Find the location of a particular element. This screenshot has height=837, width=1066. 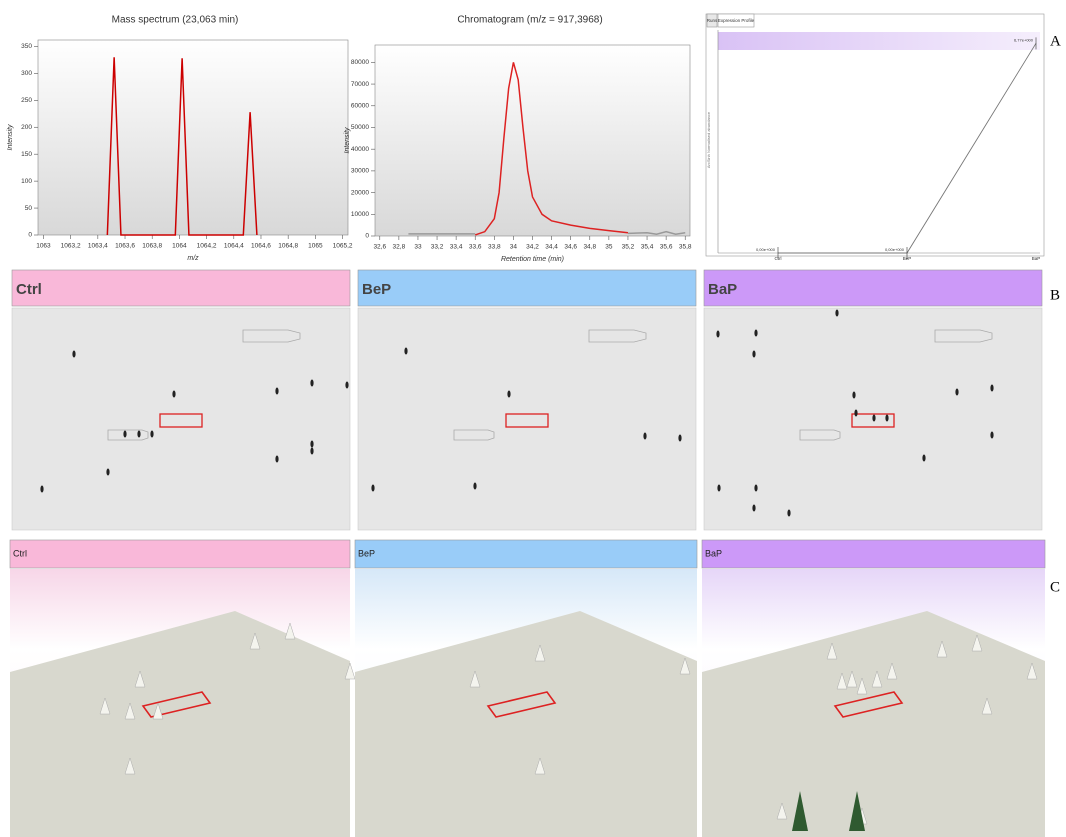

x-tick-label: 1063,4 is located at coordinates (98, 246).